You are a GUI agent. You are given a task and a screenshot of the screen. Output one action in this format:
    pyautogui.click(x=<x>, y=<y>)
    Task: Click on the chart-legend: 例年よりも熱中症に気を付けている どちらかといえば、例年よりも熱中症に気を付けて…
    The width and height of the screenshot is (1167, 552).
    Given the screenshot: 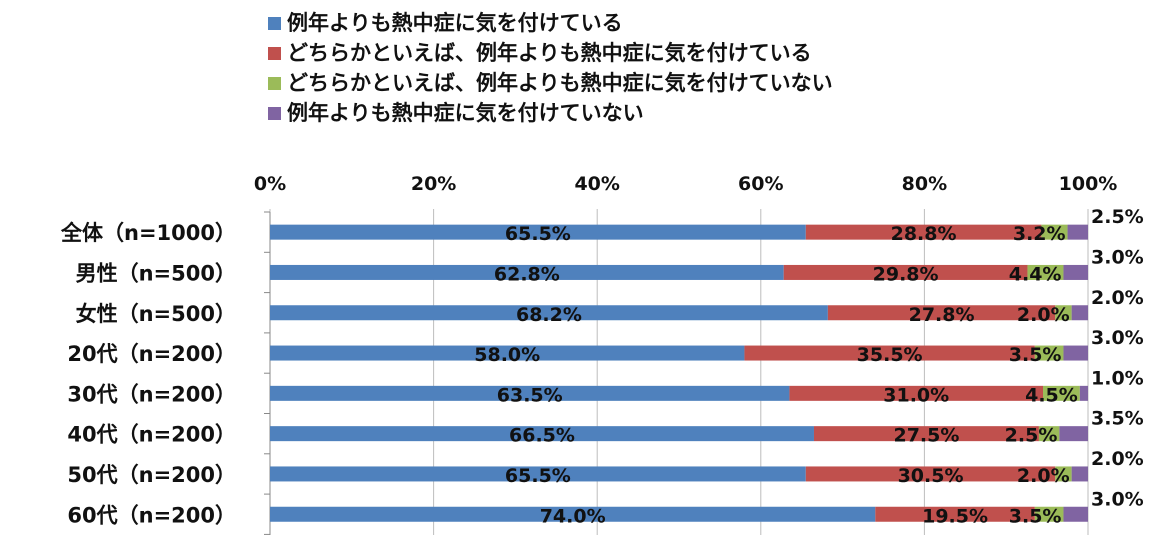 What is the action you would take?
    pyautogui.click(x=550, y=68)
    